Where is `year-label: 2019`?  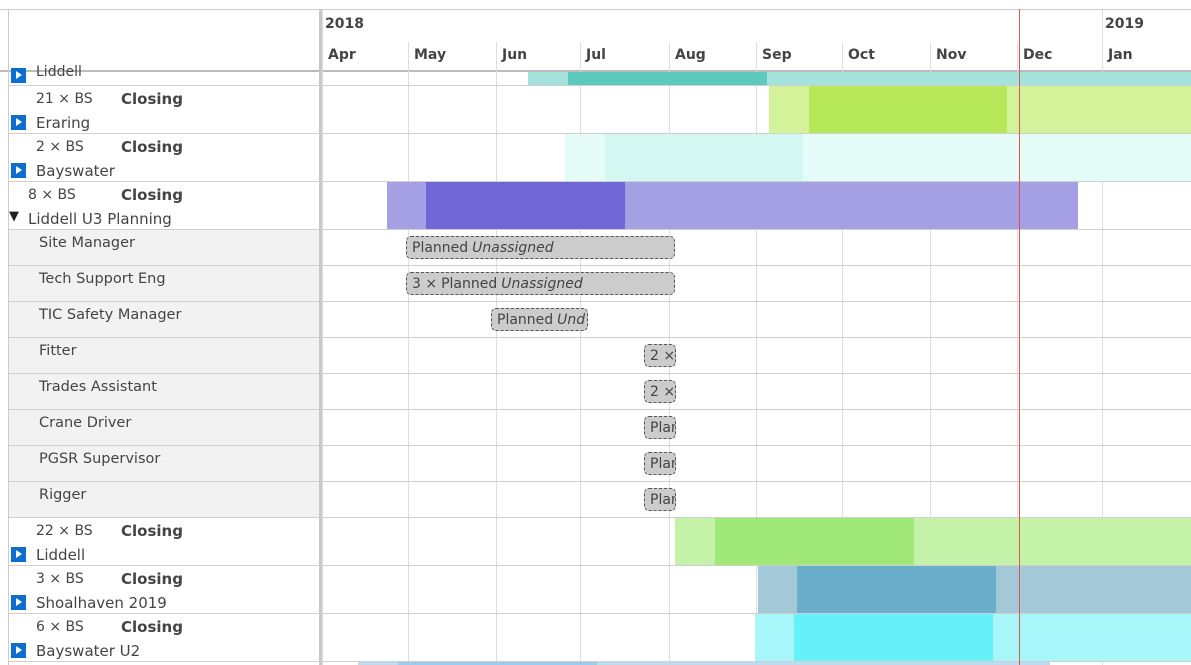
year-label: 2019 is located at coordinates (1124, 24).